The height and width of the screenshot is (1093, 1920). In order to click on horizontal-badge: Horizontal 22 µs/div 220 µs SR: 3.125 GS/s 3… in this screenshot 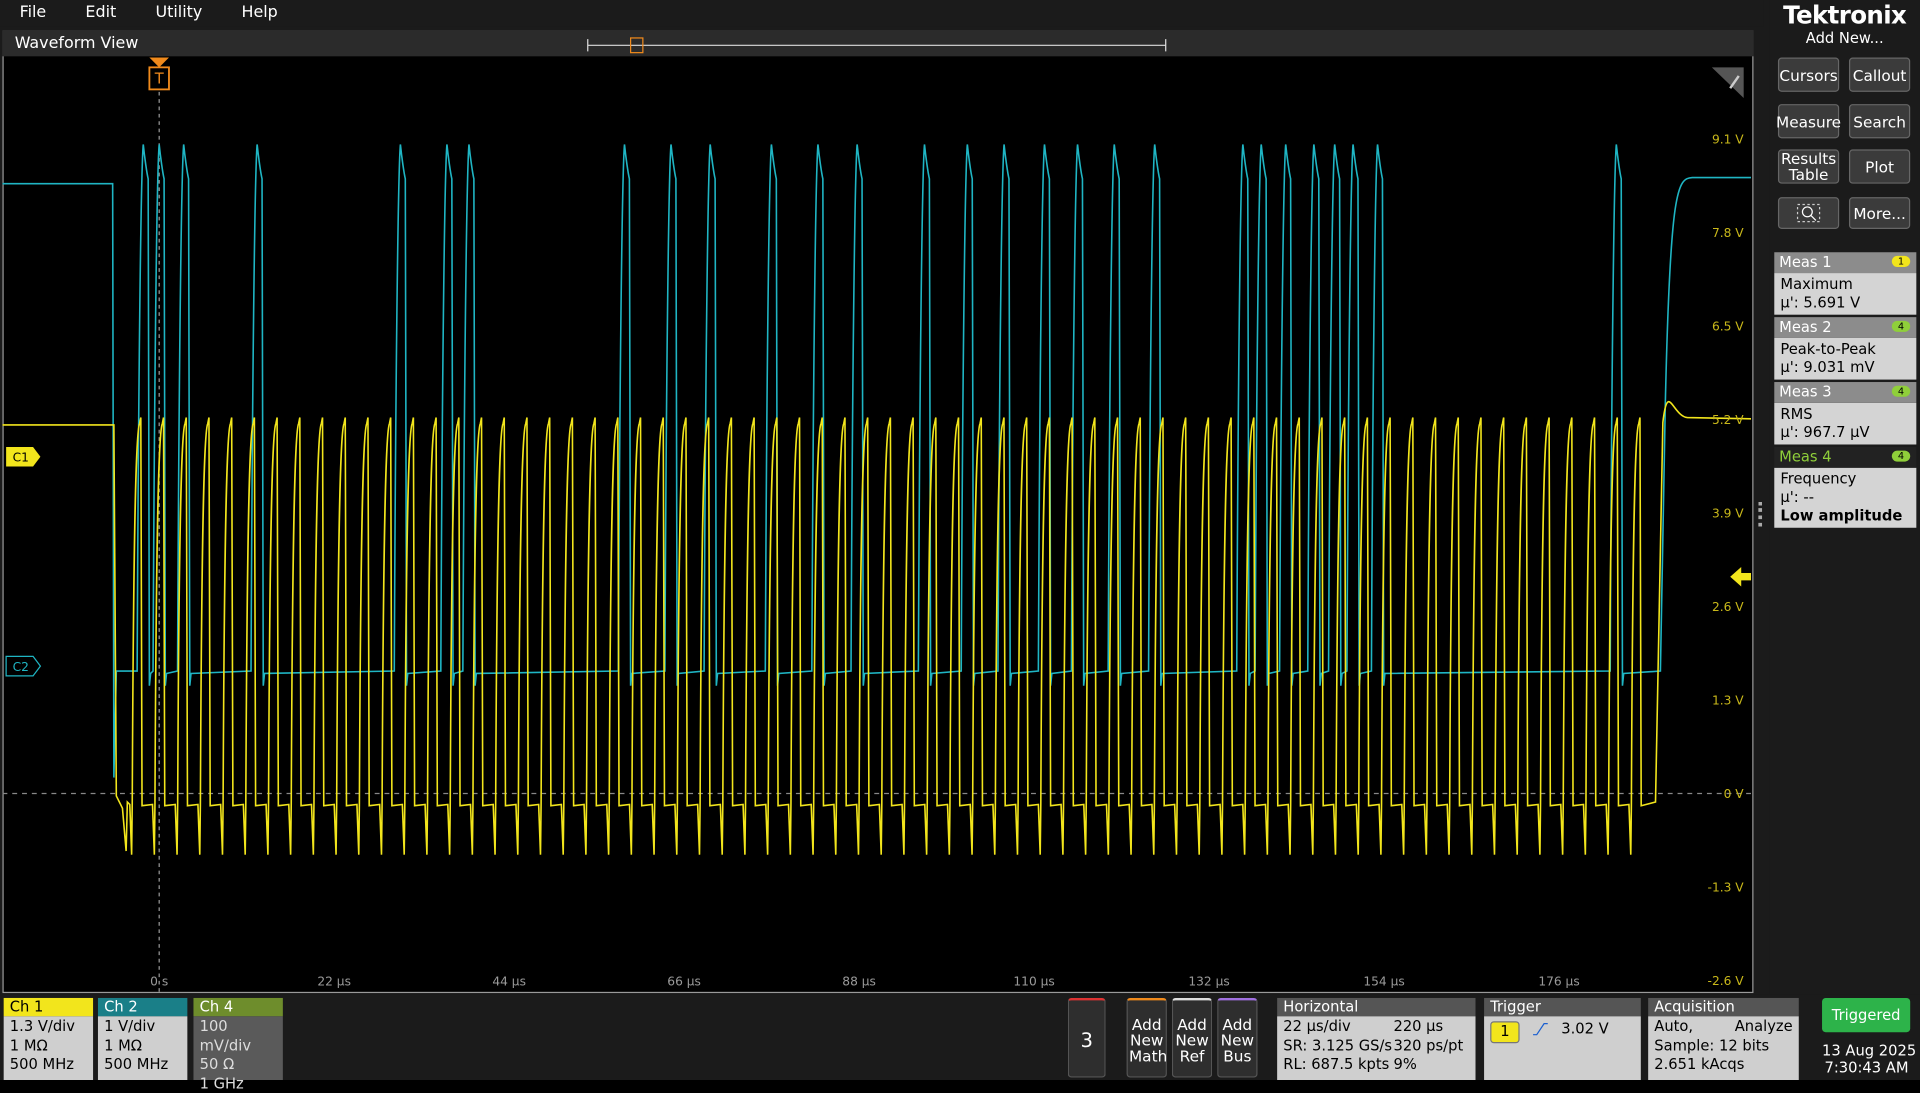, I will do `click(1376, 1039)`.